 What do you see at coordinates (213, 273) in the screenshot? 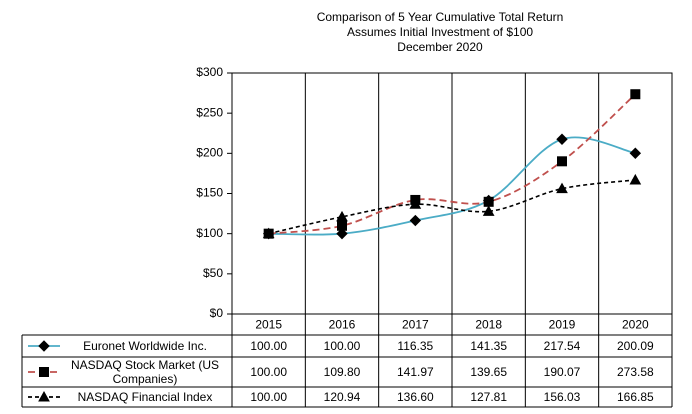
I see `y-tick-label: $50` at bounding box center [213, 273].